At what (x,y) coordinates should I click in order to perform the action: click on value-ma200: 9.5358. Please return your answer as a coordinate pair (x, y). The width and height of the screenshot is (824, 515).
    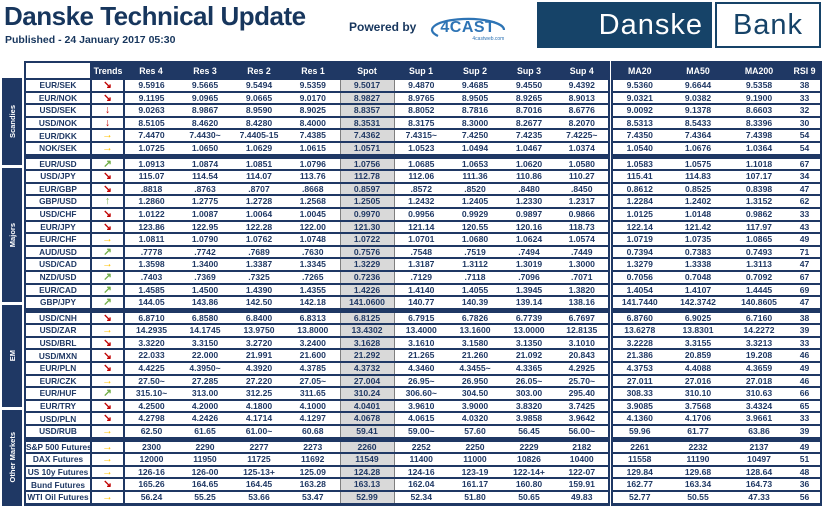
    Looking at the image, I should click on (759, 85).